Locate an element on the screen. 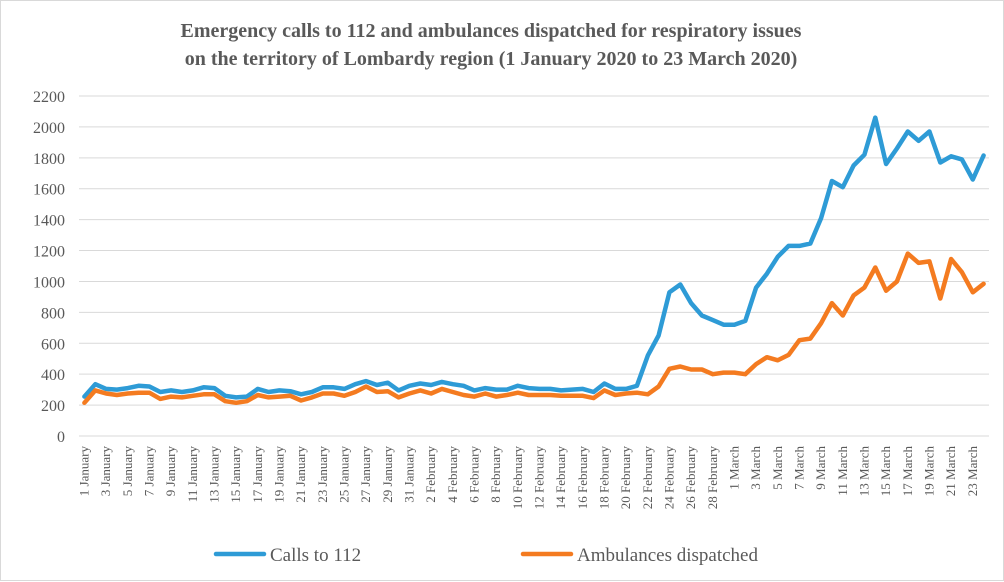 The height and width of the screenshot is (582, 1004). legend-item: Calls to 112 is located at coordinates (288, 555).